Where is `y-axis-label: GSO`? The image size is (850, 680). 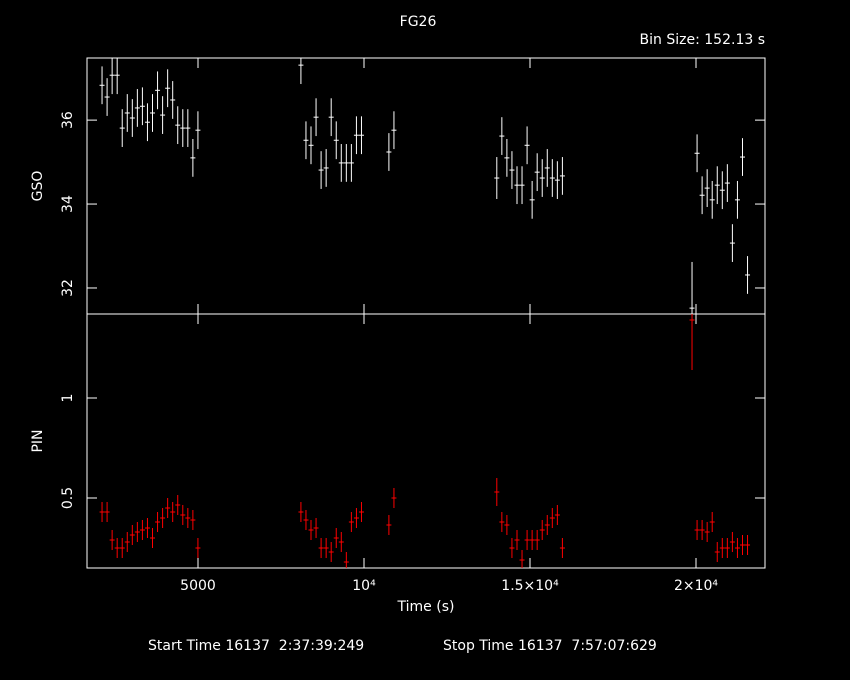 y-axis-label: GSO is located at coordinates (38, 186).